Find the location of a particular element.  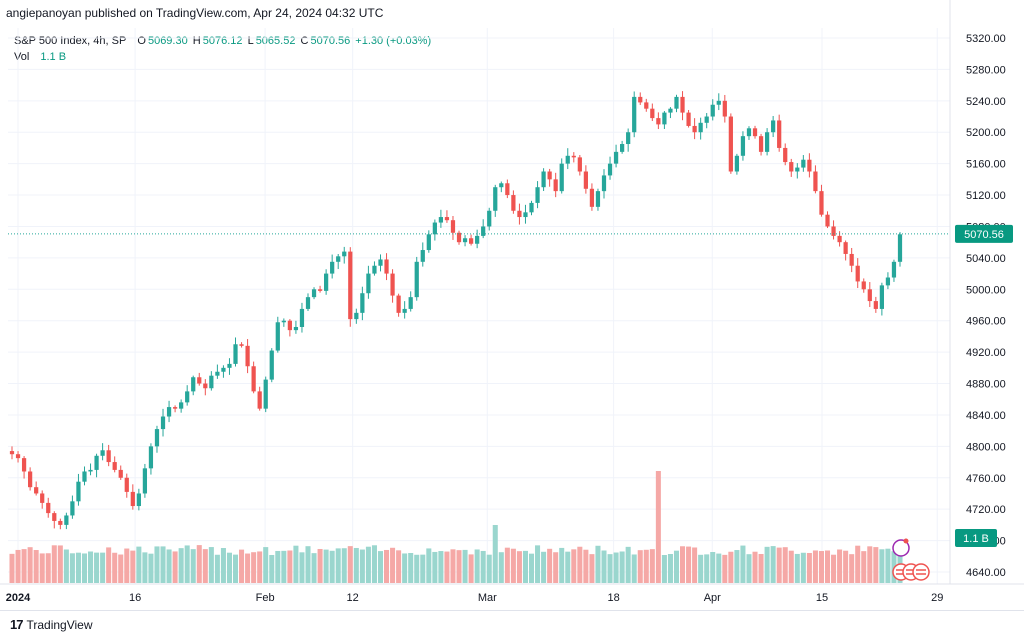

y-tick-label: 4920.00 is located at coordinates (986, 353).